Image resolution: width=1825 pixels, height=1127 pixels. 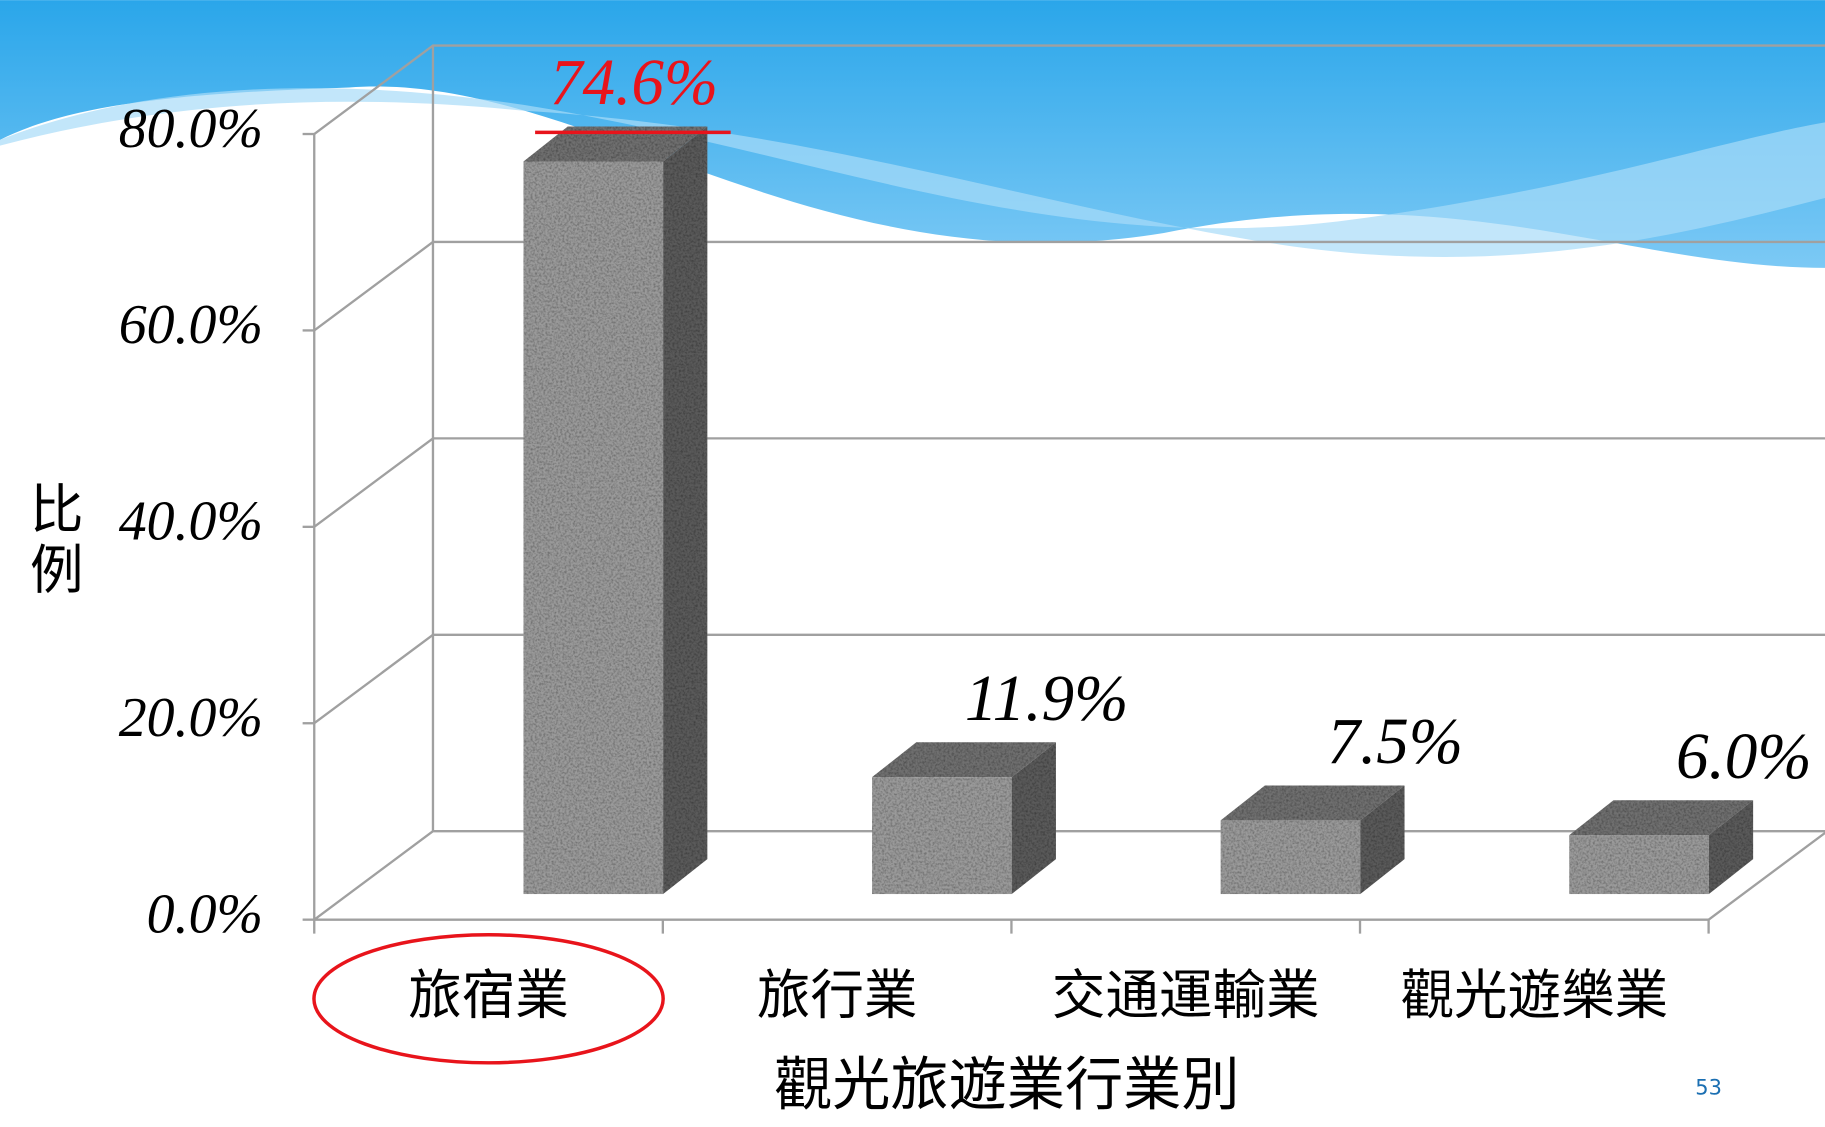 What do you see at coordinates (1046, 699) in the screenshot?
I see `value-label: 11.9%` at bounding box center [1046, 699].